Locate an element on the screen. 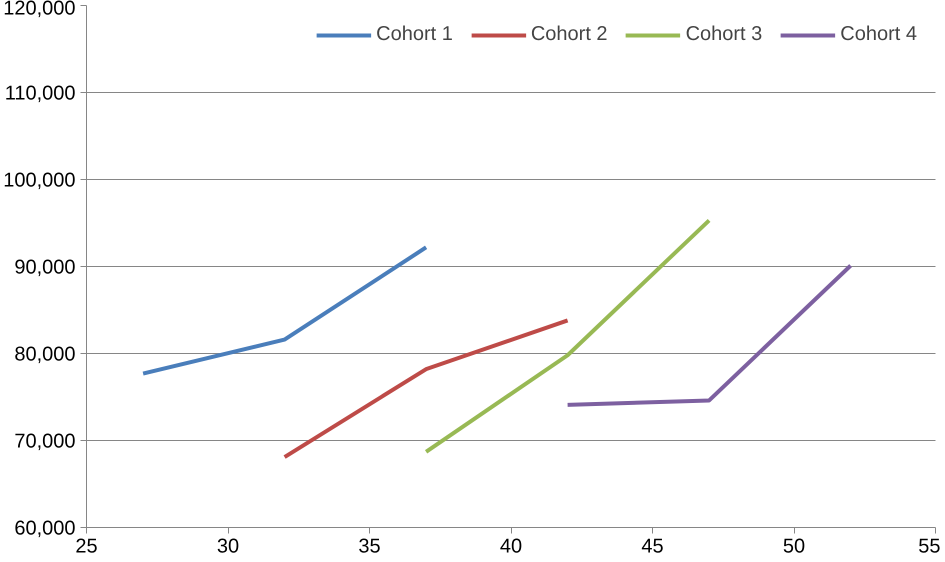  x-tick-label: 25 is located at coordinates (86, 547).